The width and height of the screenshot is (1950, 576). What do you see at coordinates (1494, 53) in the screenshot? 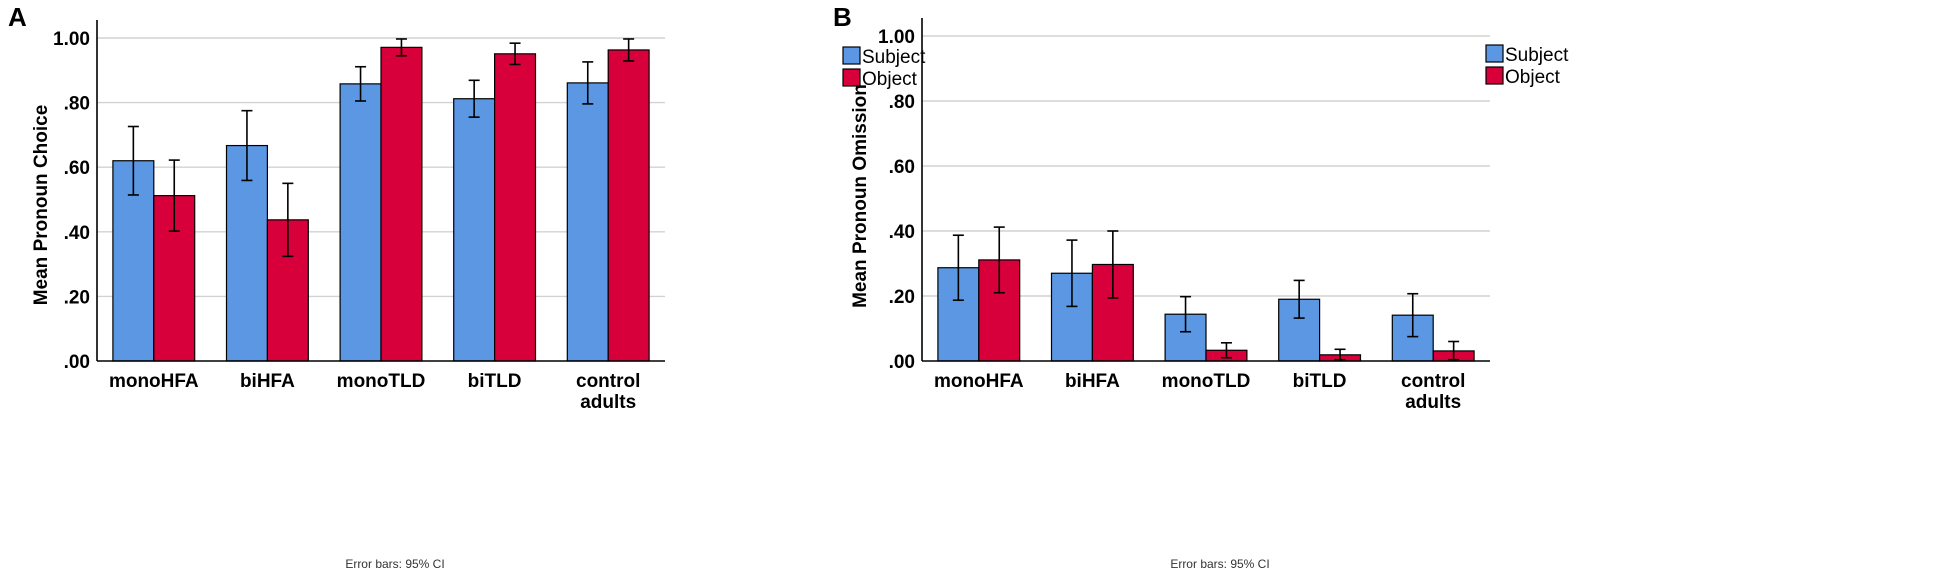
I see `legend-swatch-subject-b` at bounding box center [1494, 53].